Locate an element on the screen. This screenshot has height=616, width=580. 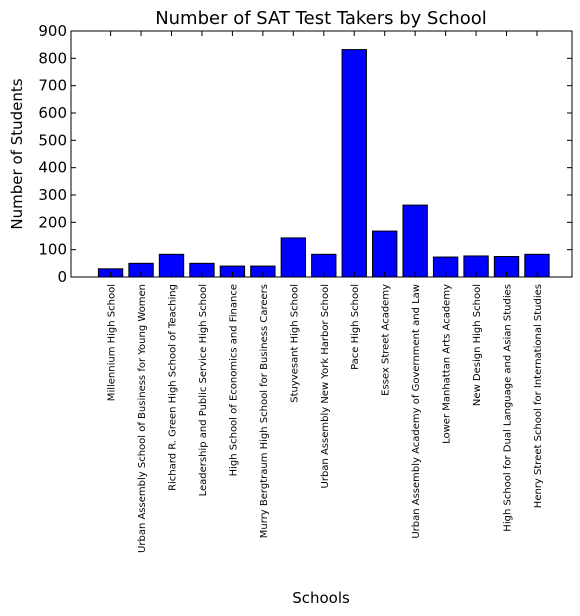
y-tick-label: 600 is located at coordinates (52, 113).